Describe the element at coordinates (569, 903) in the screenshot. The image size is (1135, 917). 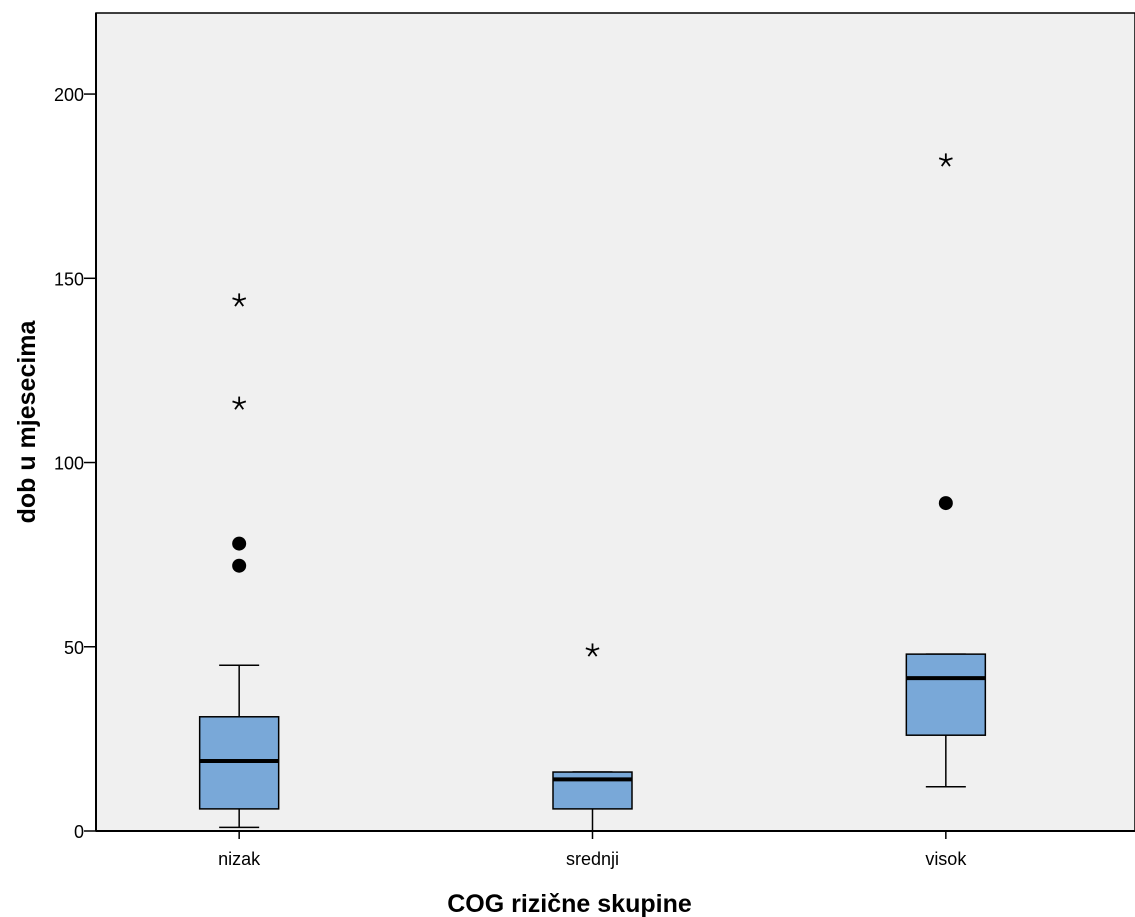
I see `x-axis-title: COG rizične skupine` at that location.